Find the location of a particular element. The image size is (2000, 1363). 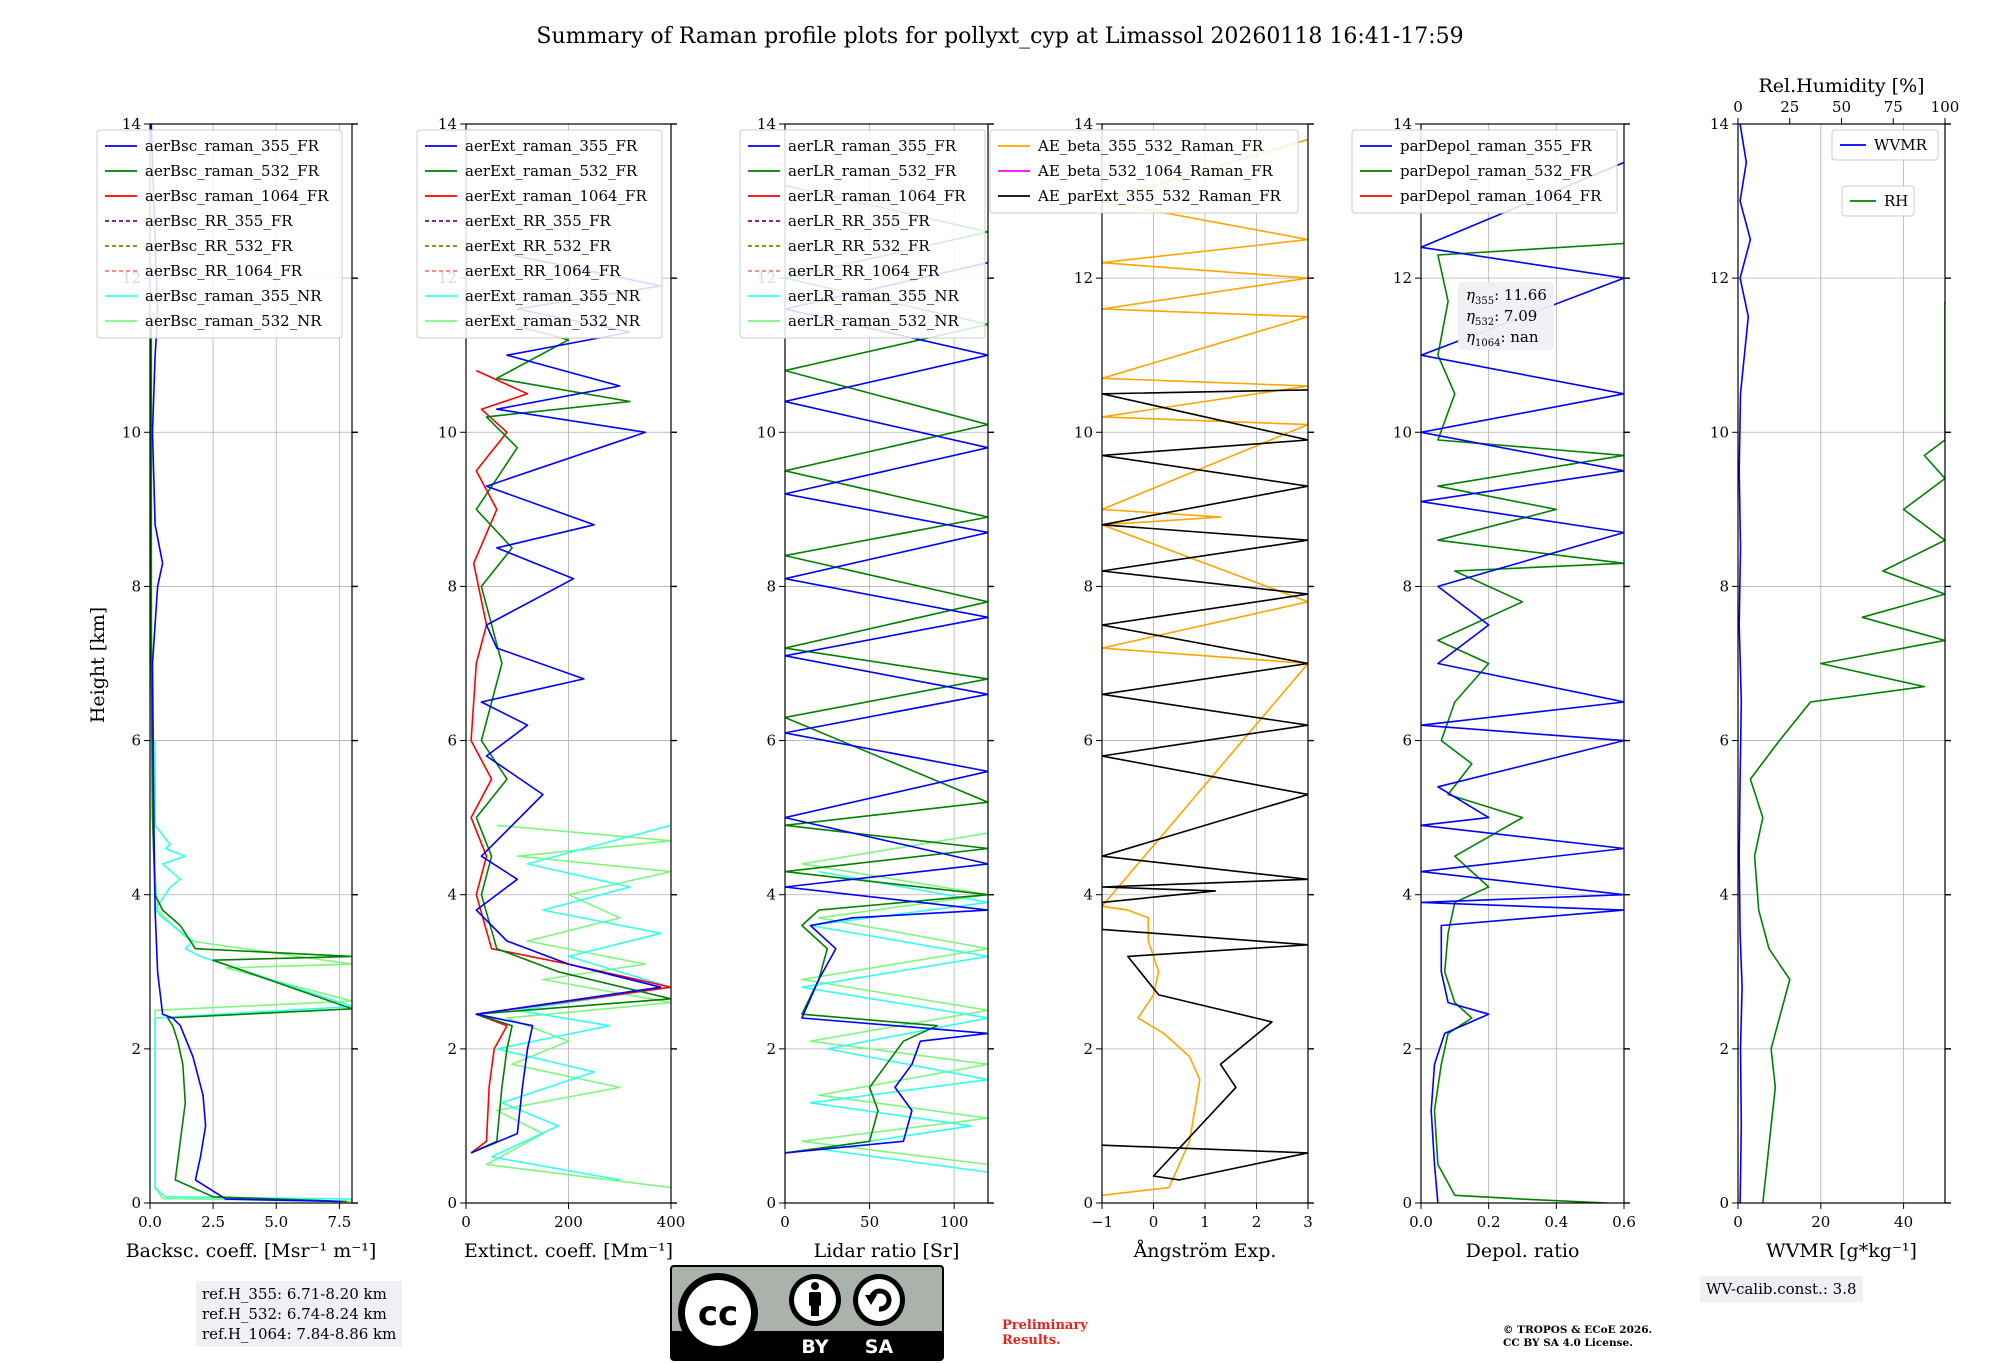

legend-label: aerLR_RR_532_FR is located at coordinates (859, 246).